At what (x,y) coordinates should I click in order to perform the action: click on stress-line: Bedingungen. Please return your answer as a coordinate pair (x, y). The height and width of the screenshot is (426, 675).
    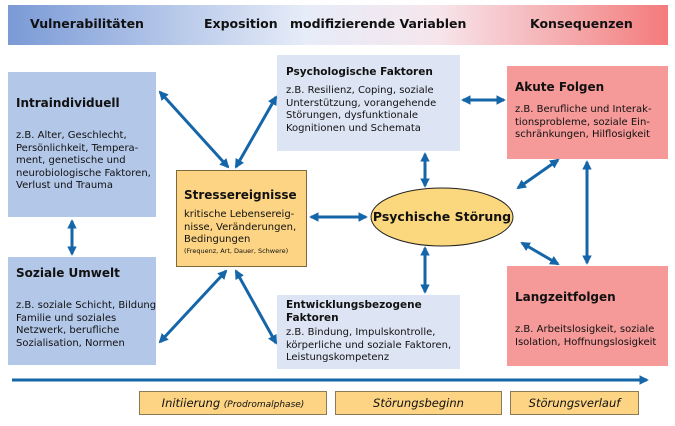
    Looking at the image, I should click on (217, 239).